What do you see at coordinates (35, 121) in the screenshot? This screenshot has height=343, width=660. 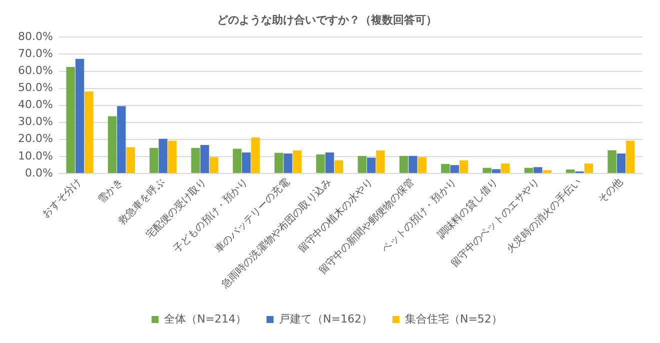 I see `y-tick-label: 30.0%` at bounding box center [35, 121].